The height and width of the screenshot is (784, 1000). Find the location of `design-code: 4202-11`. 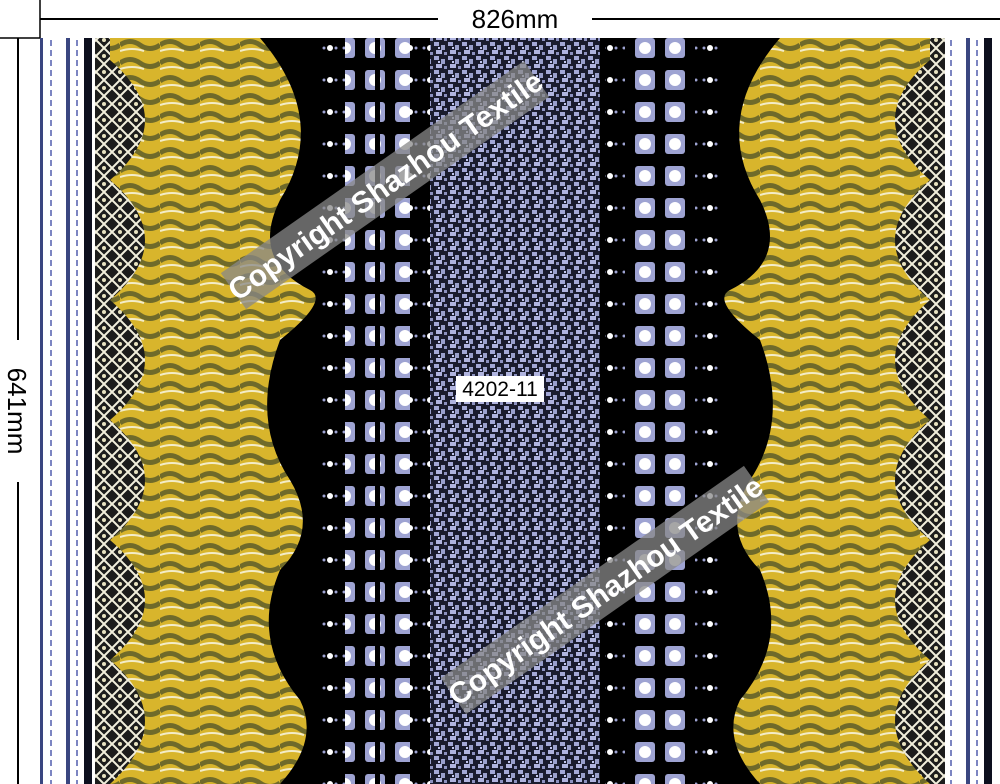

design-code: 4202-11 is located at coordinates (500, 389).